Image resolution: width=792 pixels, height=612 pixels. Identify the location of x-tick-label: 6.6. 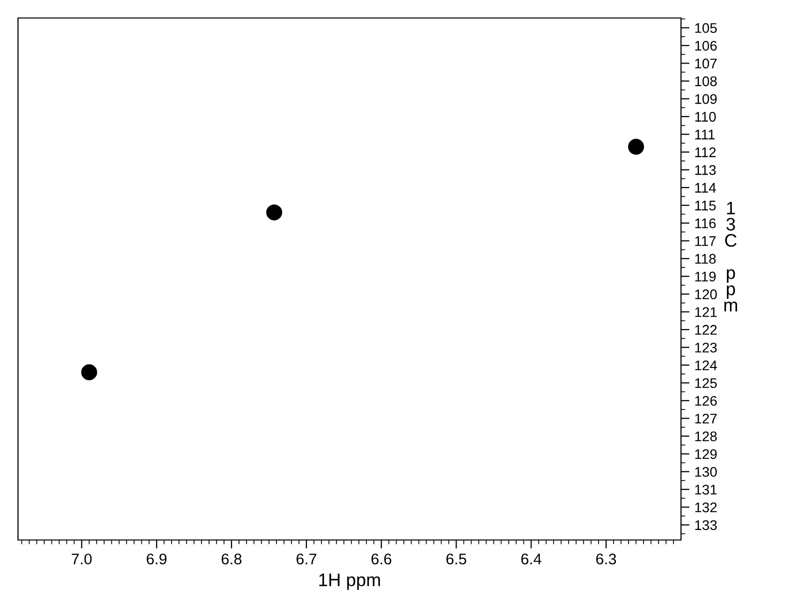
(381, 559).